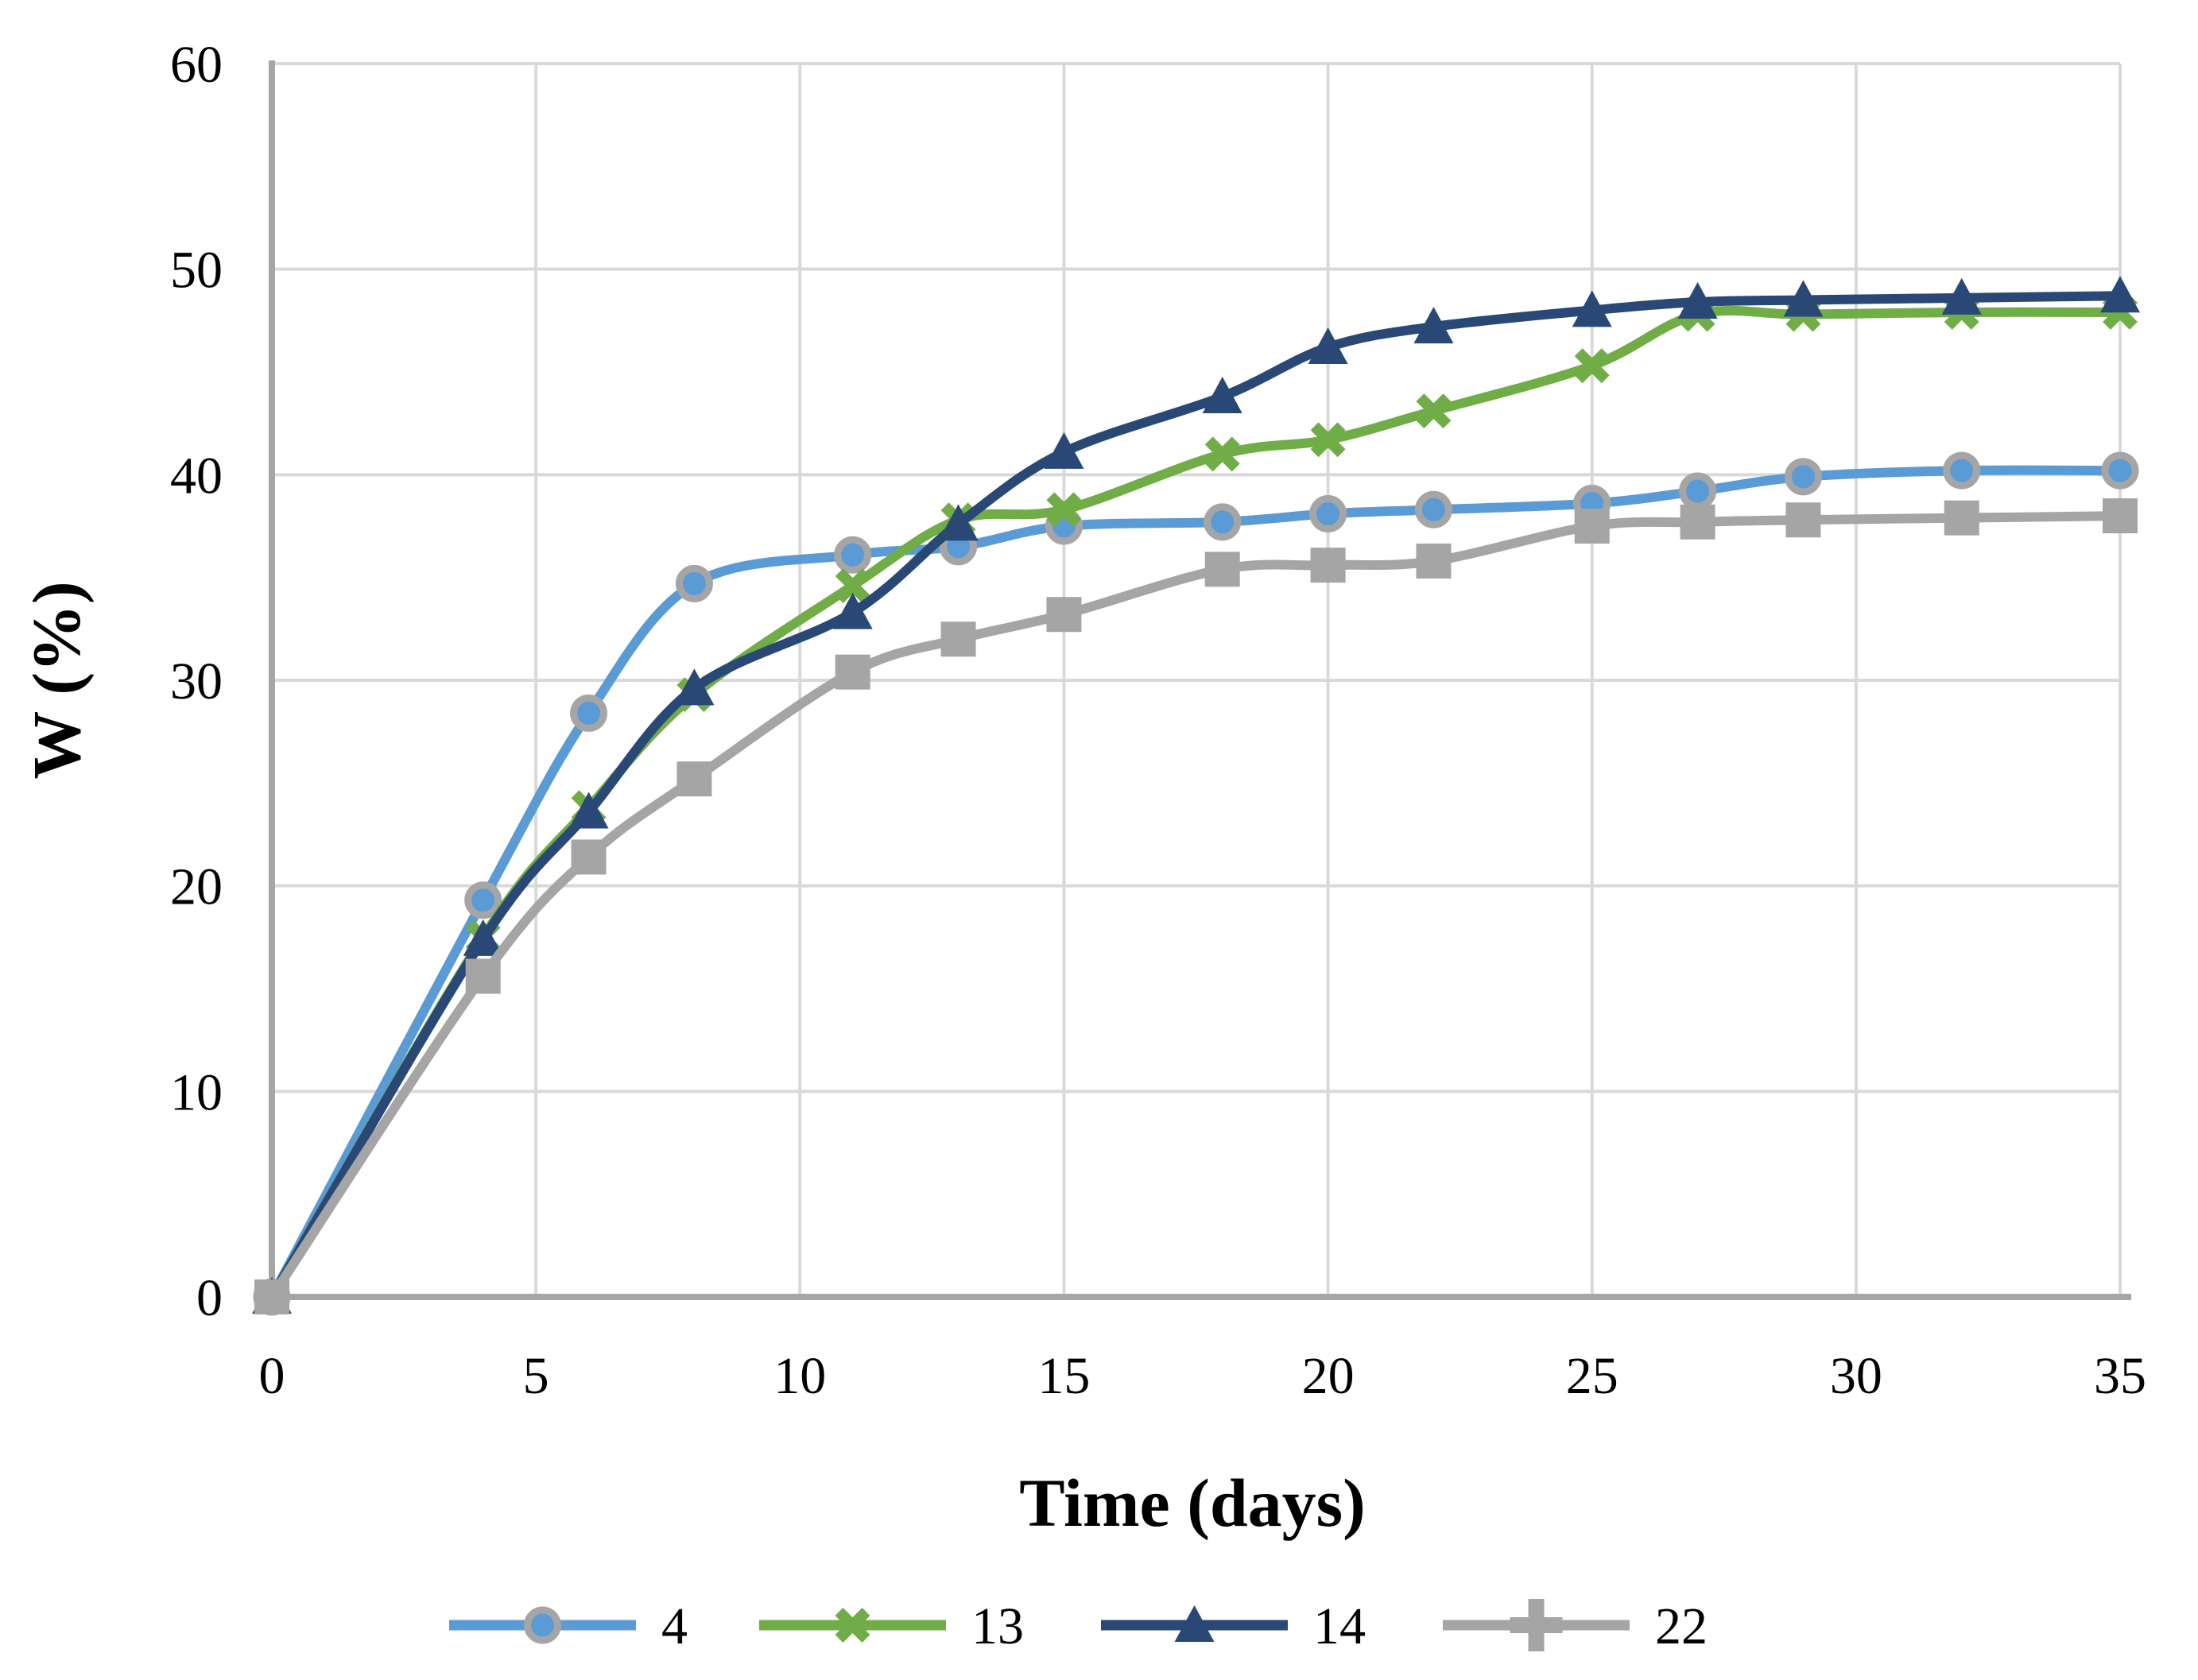 The height and width of the screenshot is (1680, 2198). I want to click on y-tick-label: 10, so click(197, 1092).